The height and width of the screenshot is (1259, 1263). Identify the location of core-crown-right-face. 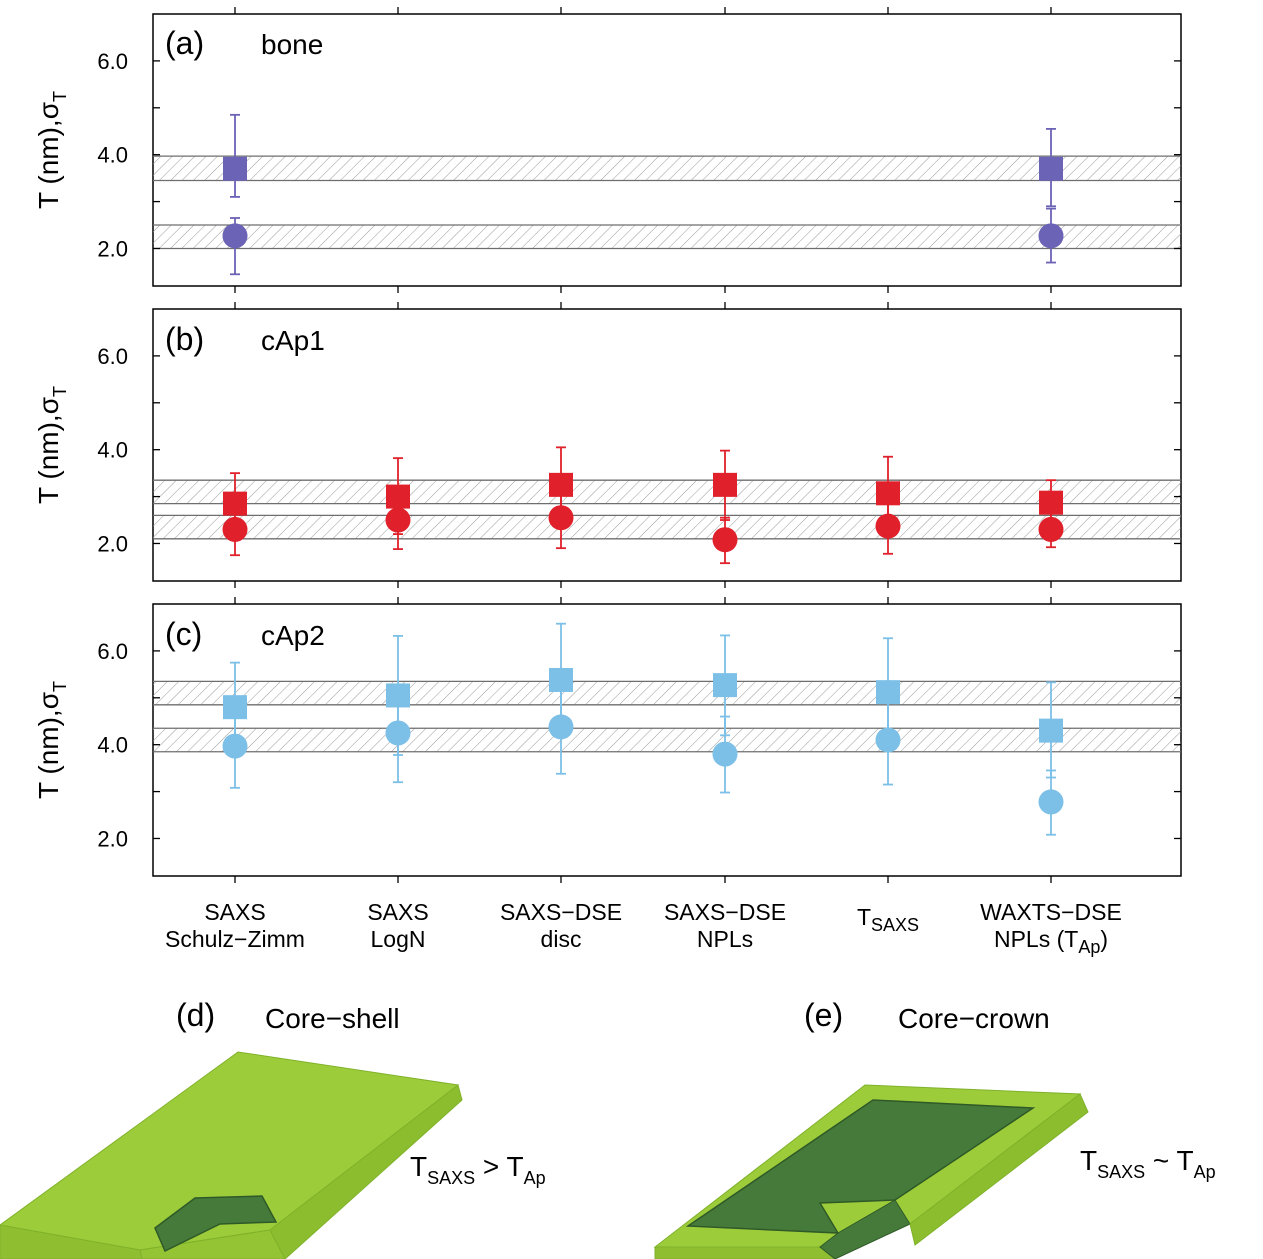
(999, 1169).